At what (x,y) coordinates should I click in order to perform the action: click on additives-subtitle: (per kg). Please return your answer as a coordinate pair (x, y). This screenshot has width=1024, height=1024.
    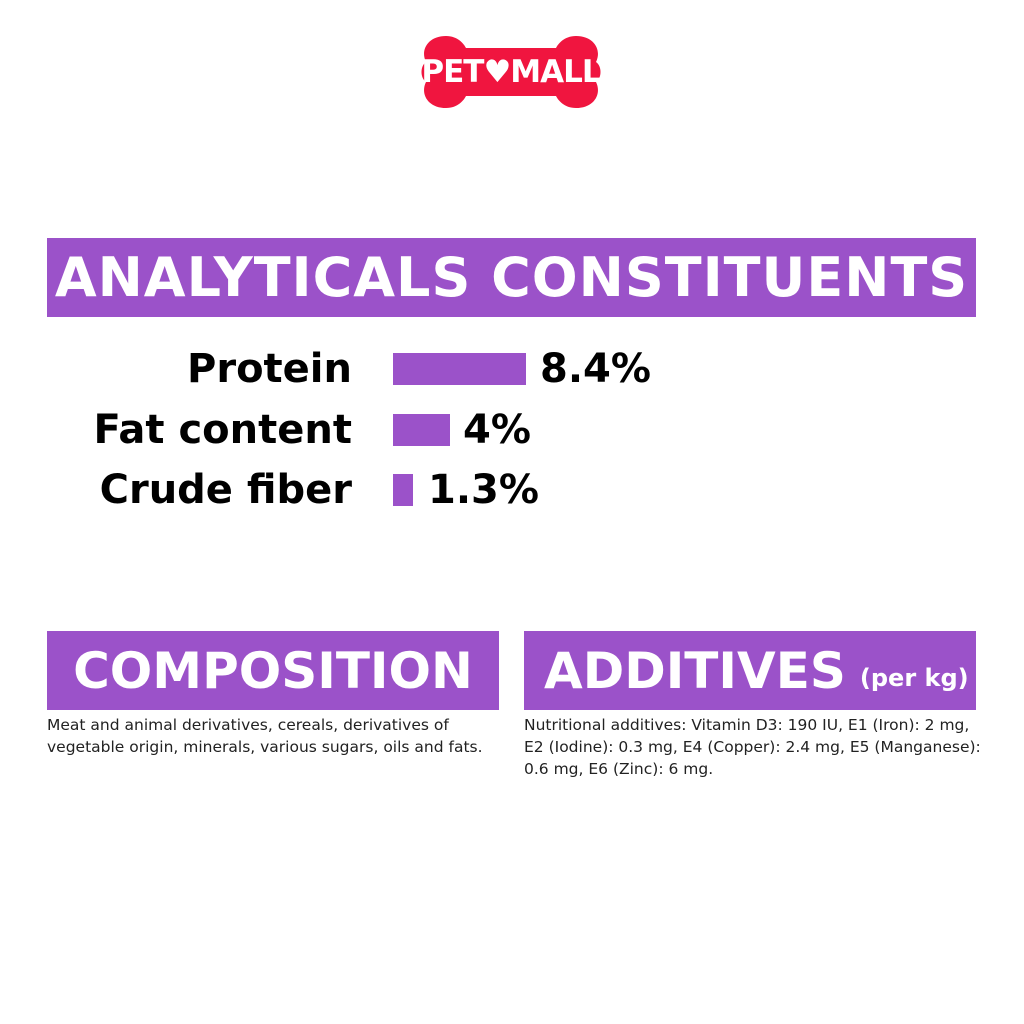
    Looking at the image, I should click on (914, 677).